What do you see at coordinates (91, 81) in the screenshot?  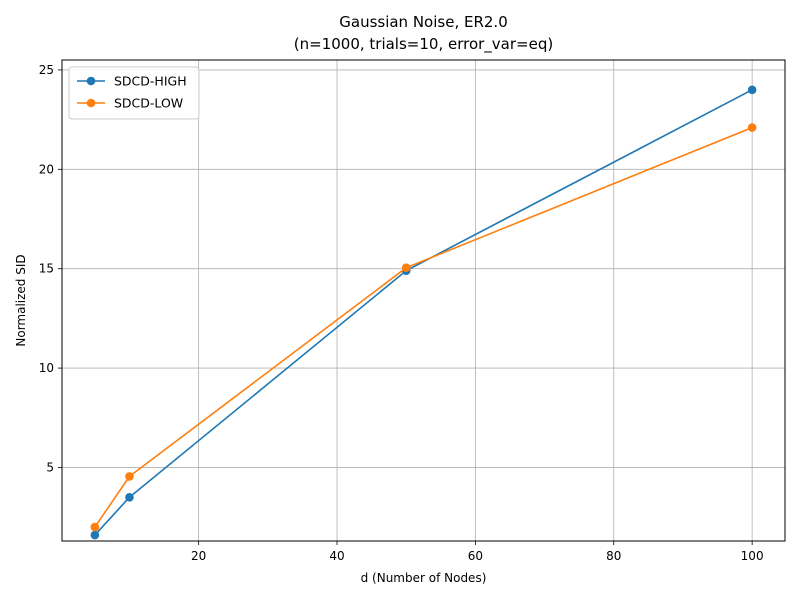 I see `legend-marker-sdcd-high` at bounding box center [91, 81].